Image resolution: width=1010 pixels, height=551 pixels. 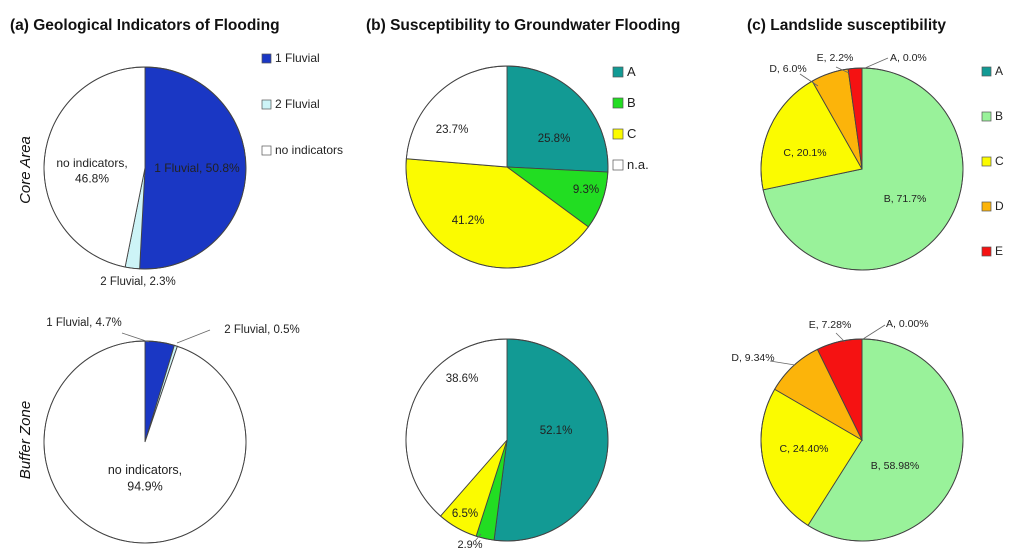 What do you see at coordinates (631, 71) in the screenshot?
I see `legend-label-b-a: A` at bounding box center [631, 71].